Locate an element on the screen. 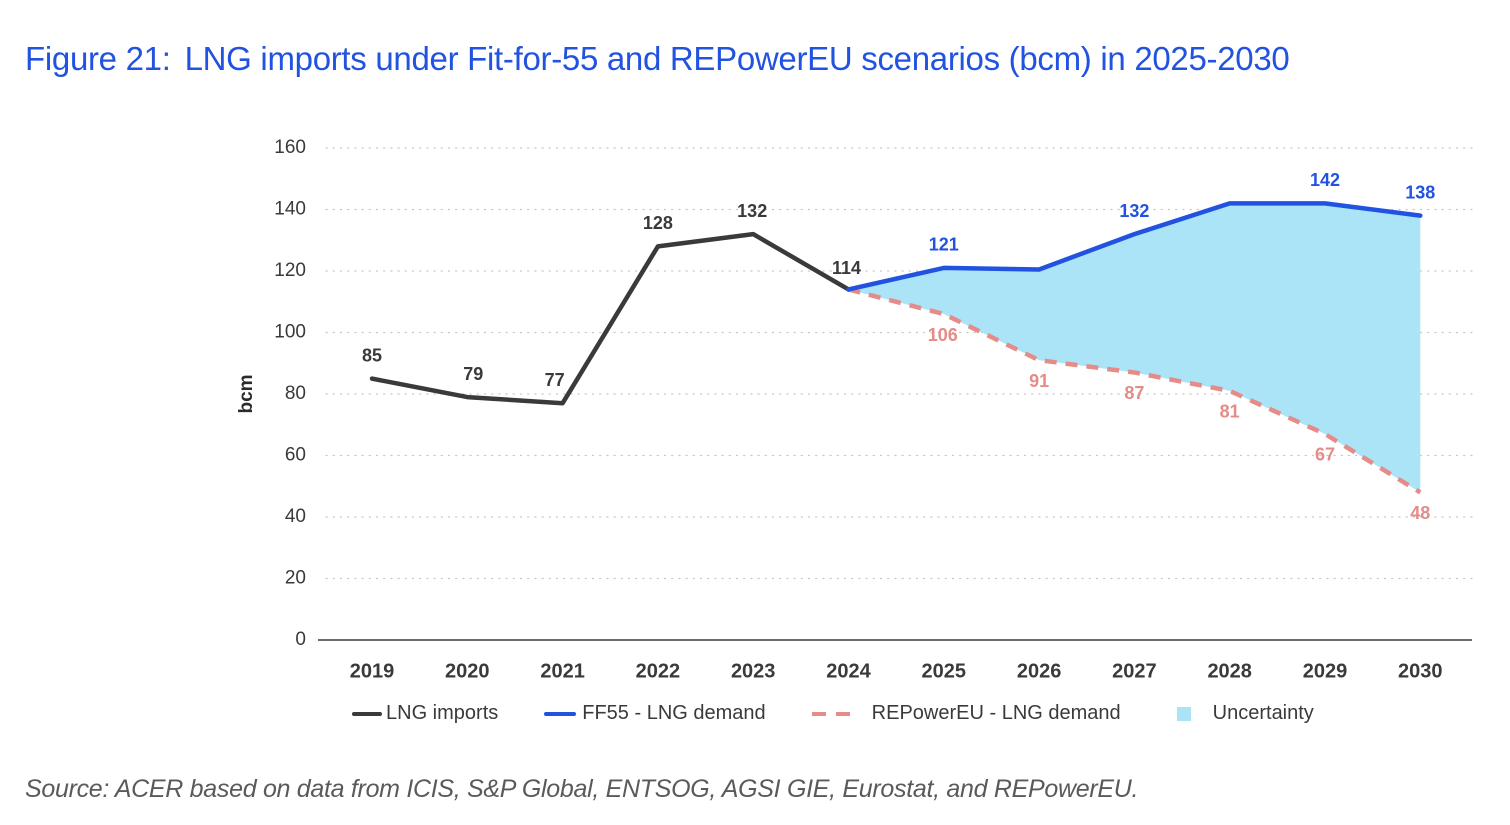  figure-number: Figure 21: is located at coordinates (98, 58).